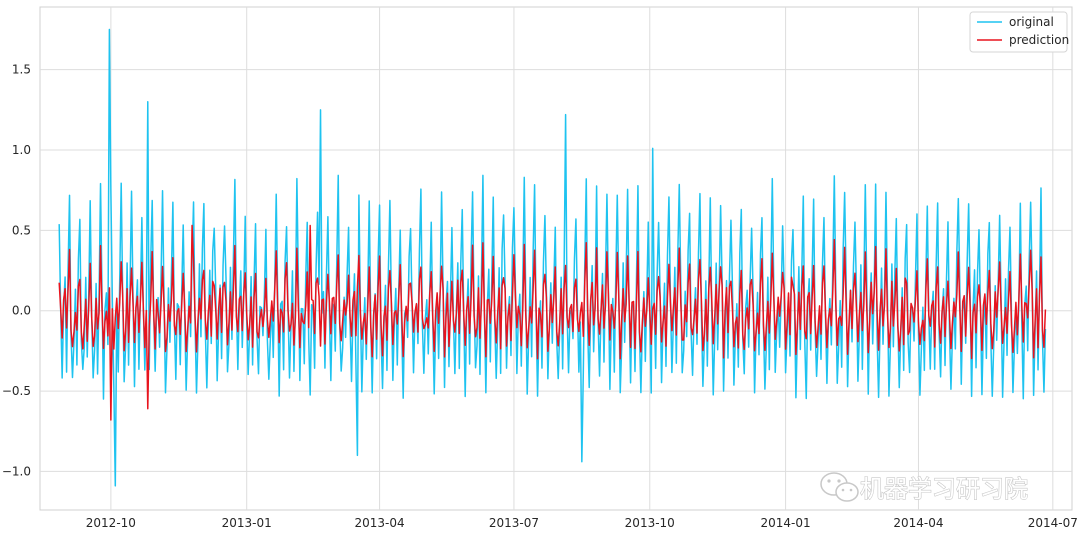 The width and height of the screenshot is (1080, 537). Describe the element at coordinates (650, 523) in the screenshot. I see `x-tick-label: 2013-10` at that location.